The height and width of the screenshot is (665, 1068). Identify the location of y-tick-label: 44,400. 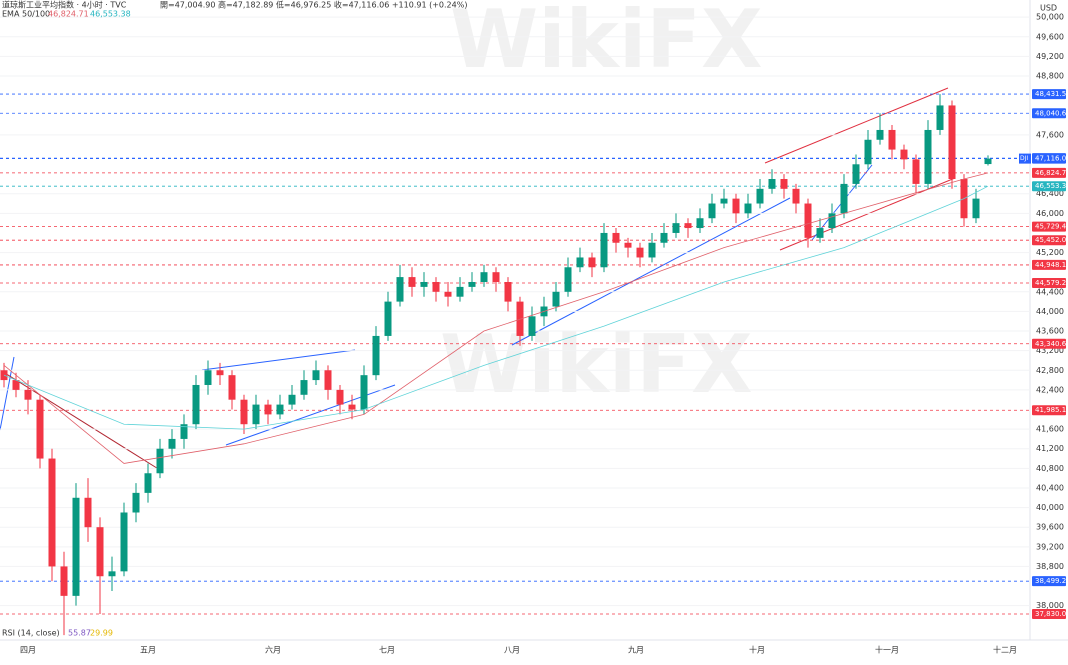
(1050, 291).